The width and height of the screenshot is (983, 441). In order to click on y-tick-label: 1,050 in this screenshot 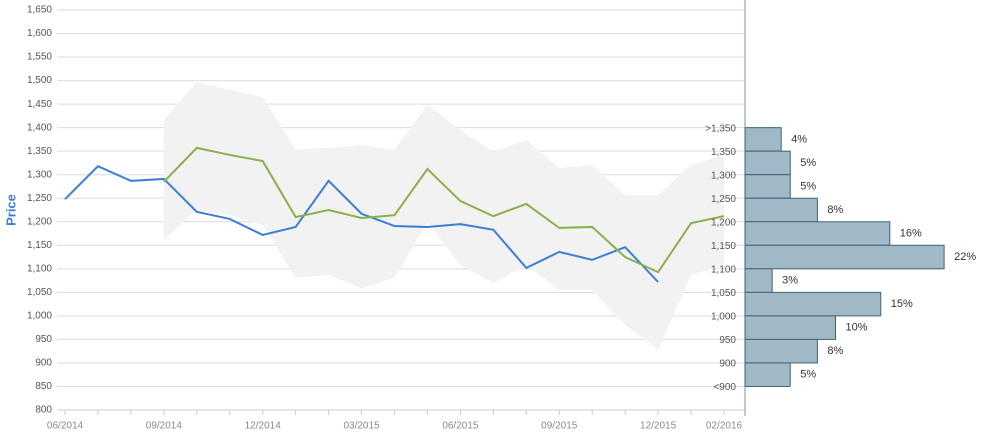, I will do `click(39, 292)`.